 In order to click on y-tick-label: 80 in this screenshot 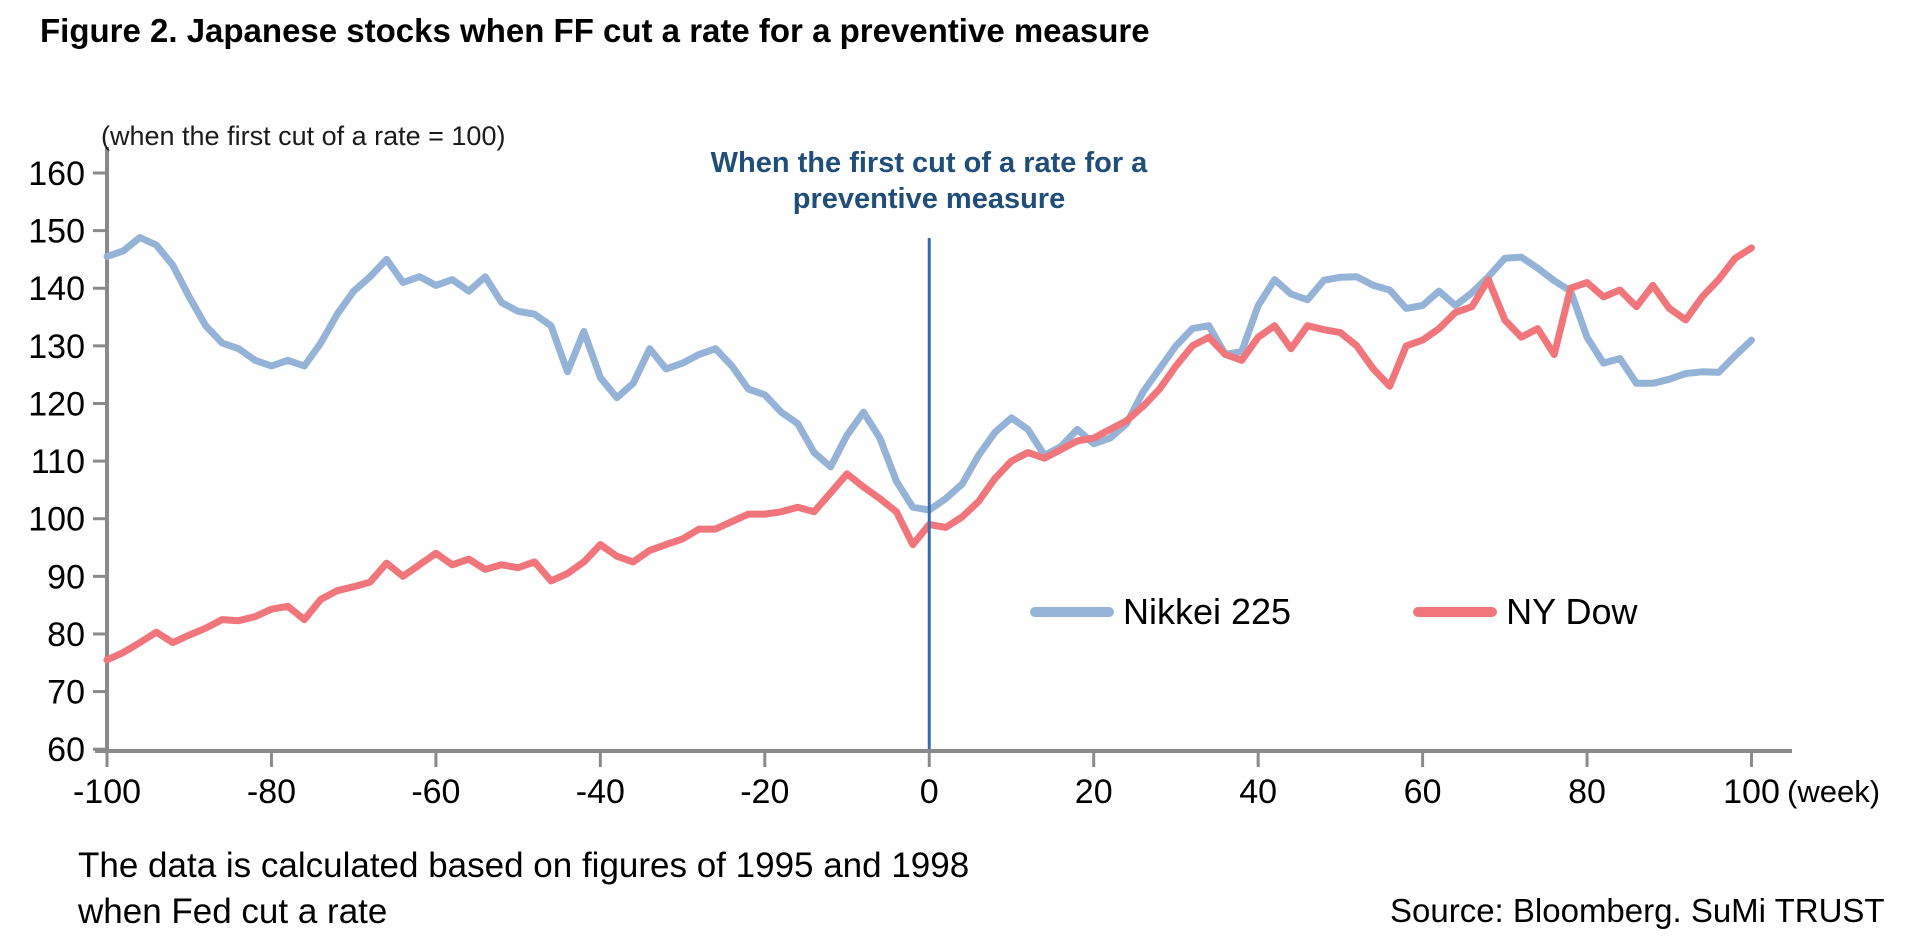, I will do `click(66, 635)`.